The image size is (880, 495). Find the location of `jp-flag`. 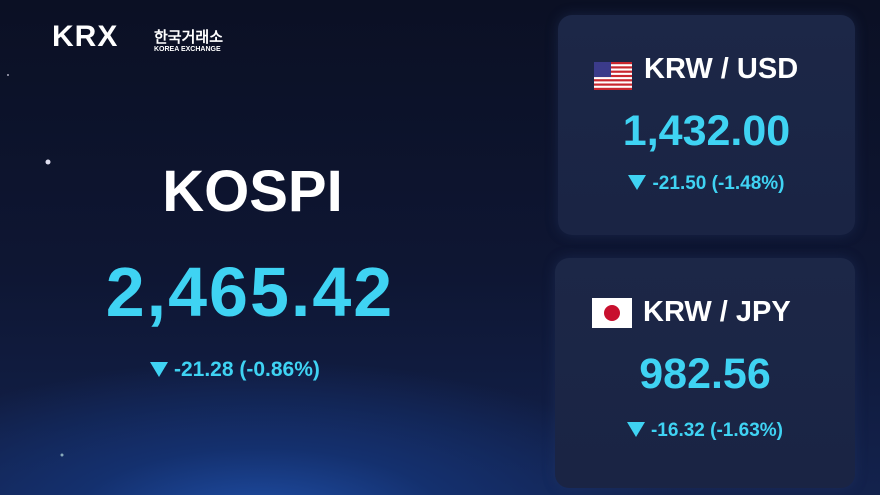

jp-flag is located at coordinates (612, 313).